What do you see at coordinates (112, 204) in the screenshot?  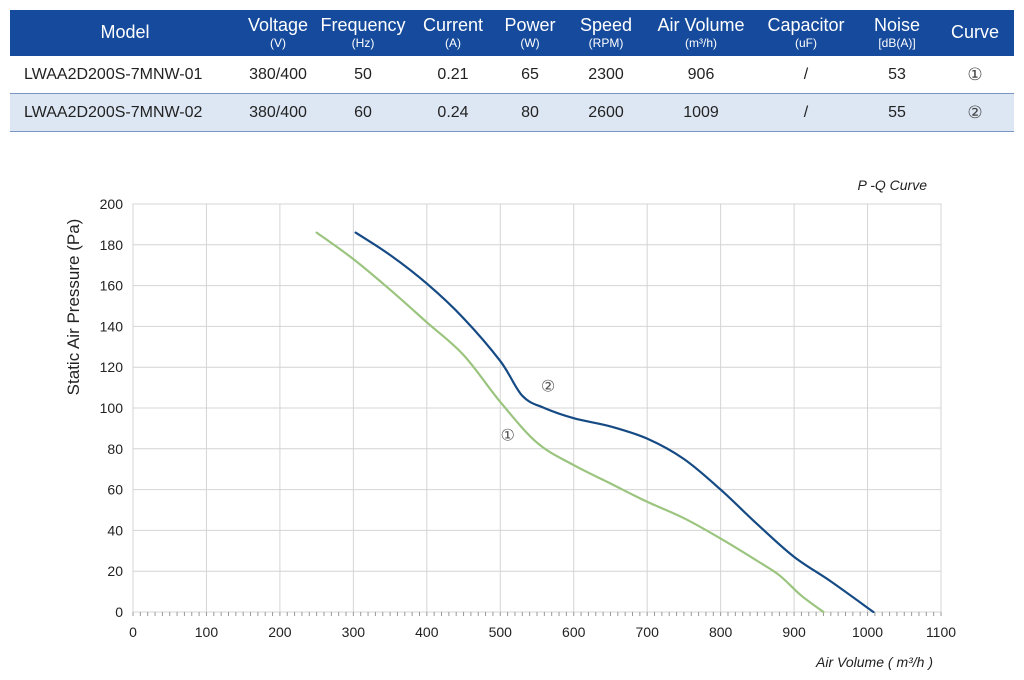 I see `y-tick-label: 200` at bounding box center [112, 204].